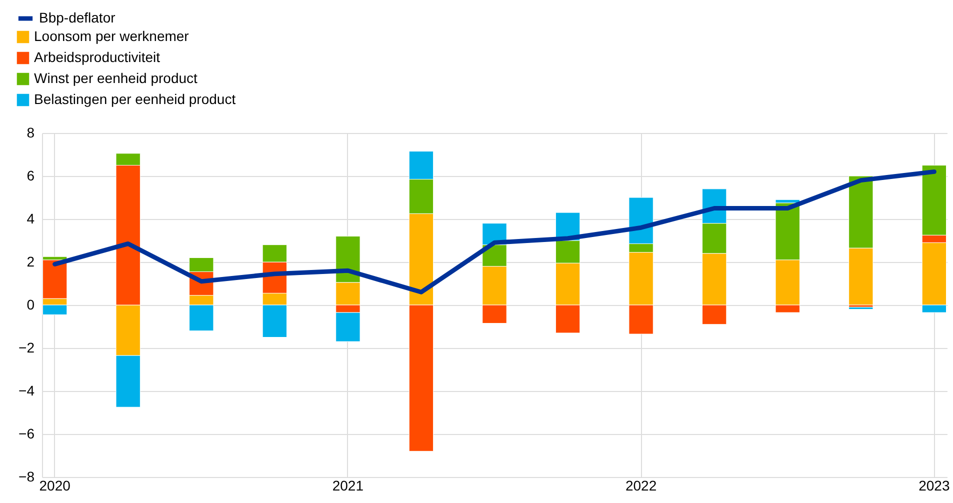 This screenshot has width=953, height=503. What do you see at coordinates (26, 348) in the screenshot?
I see `y-tick-label: −2` at bounding box center [26, 348].